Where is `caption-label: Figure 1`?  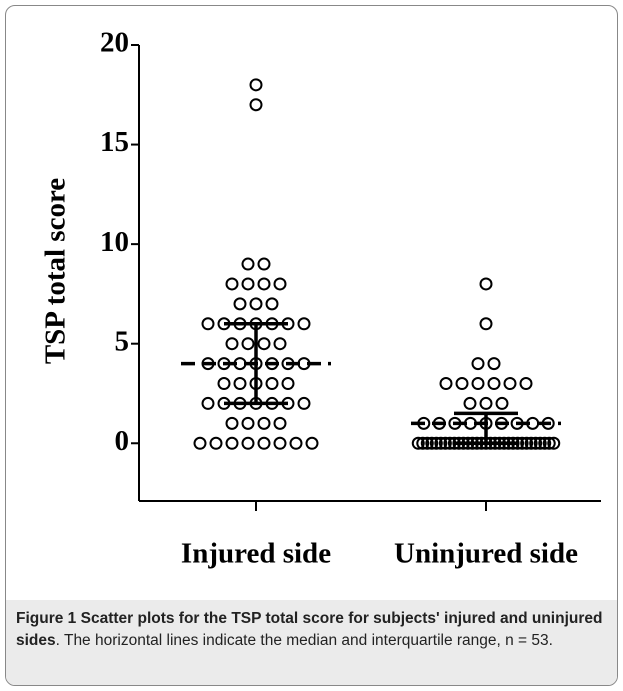
caption-label: Figure 1 is located at coordinates (46, 618).